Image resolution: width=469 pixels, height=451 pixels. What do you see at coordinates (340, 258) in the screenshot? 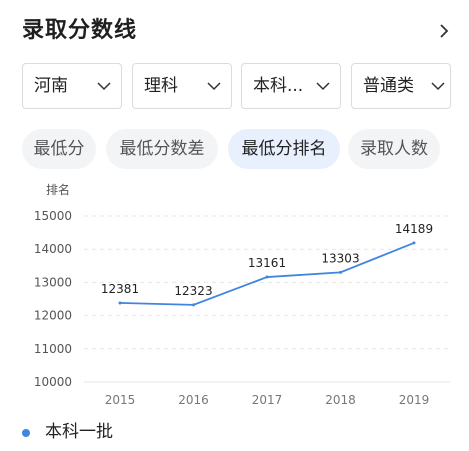
I see `data-label: 13303` at bounding box center [340, 258].